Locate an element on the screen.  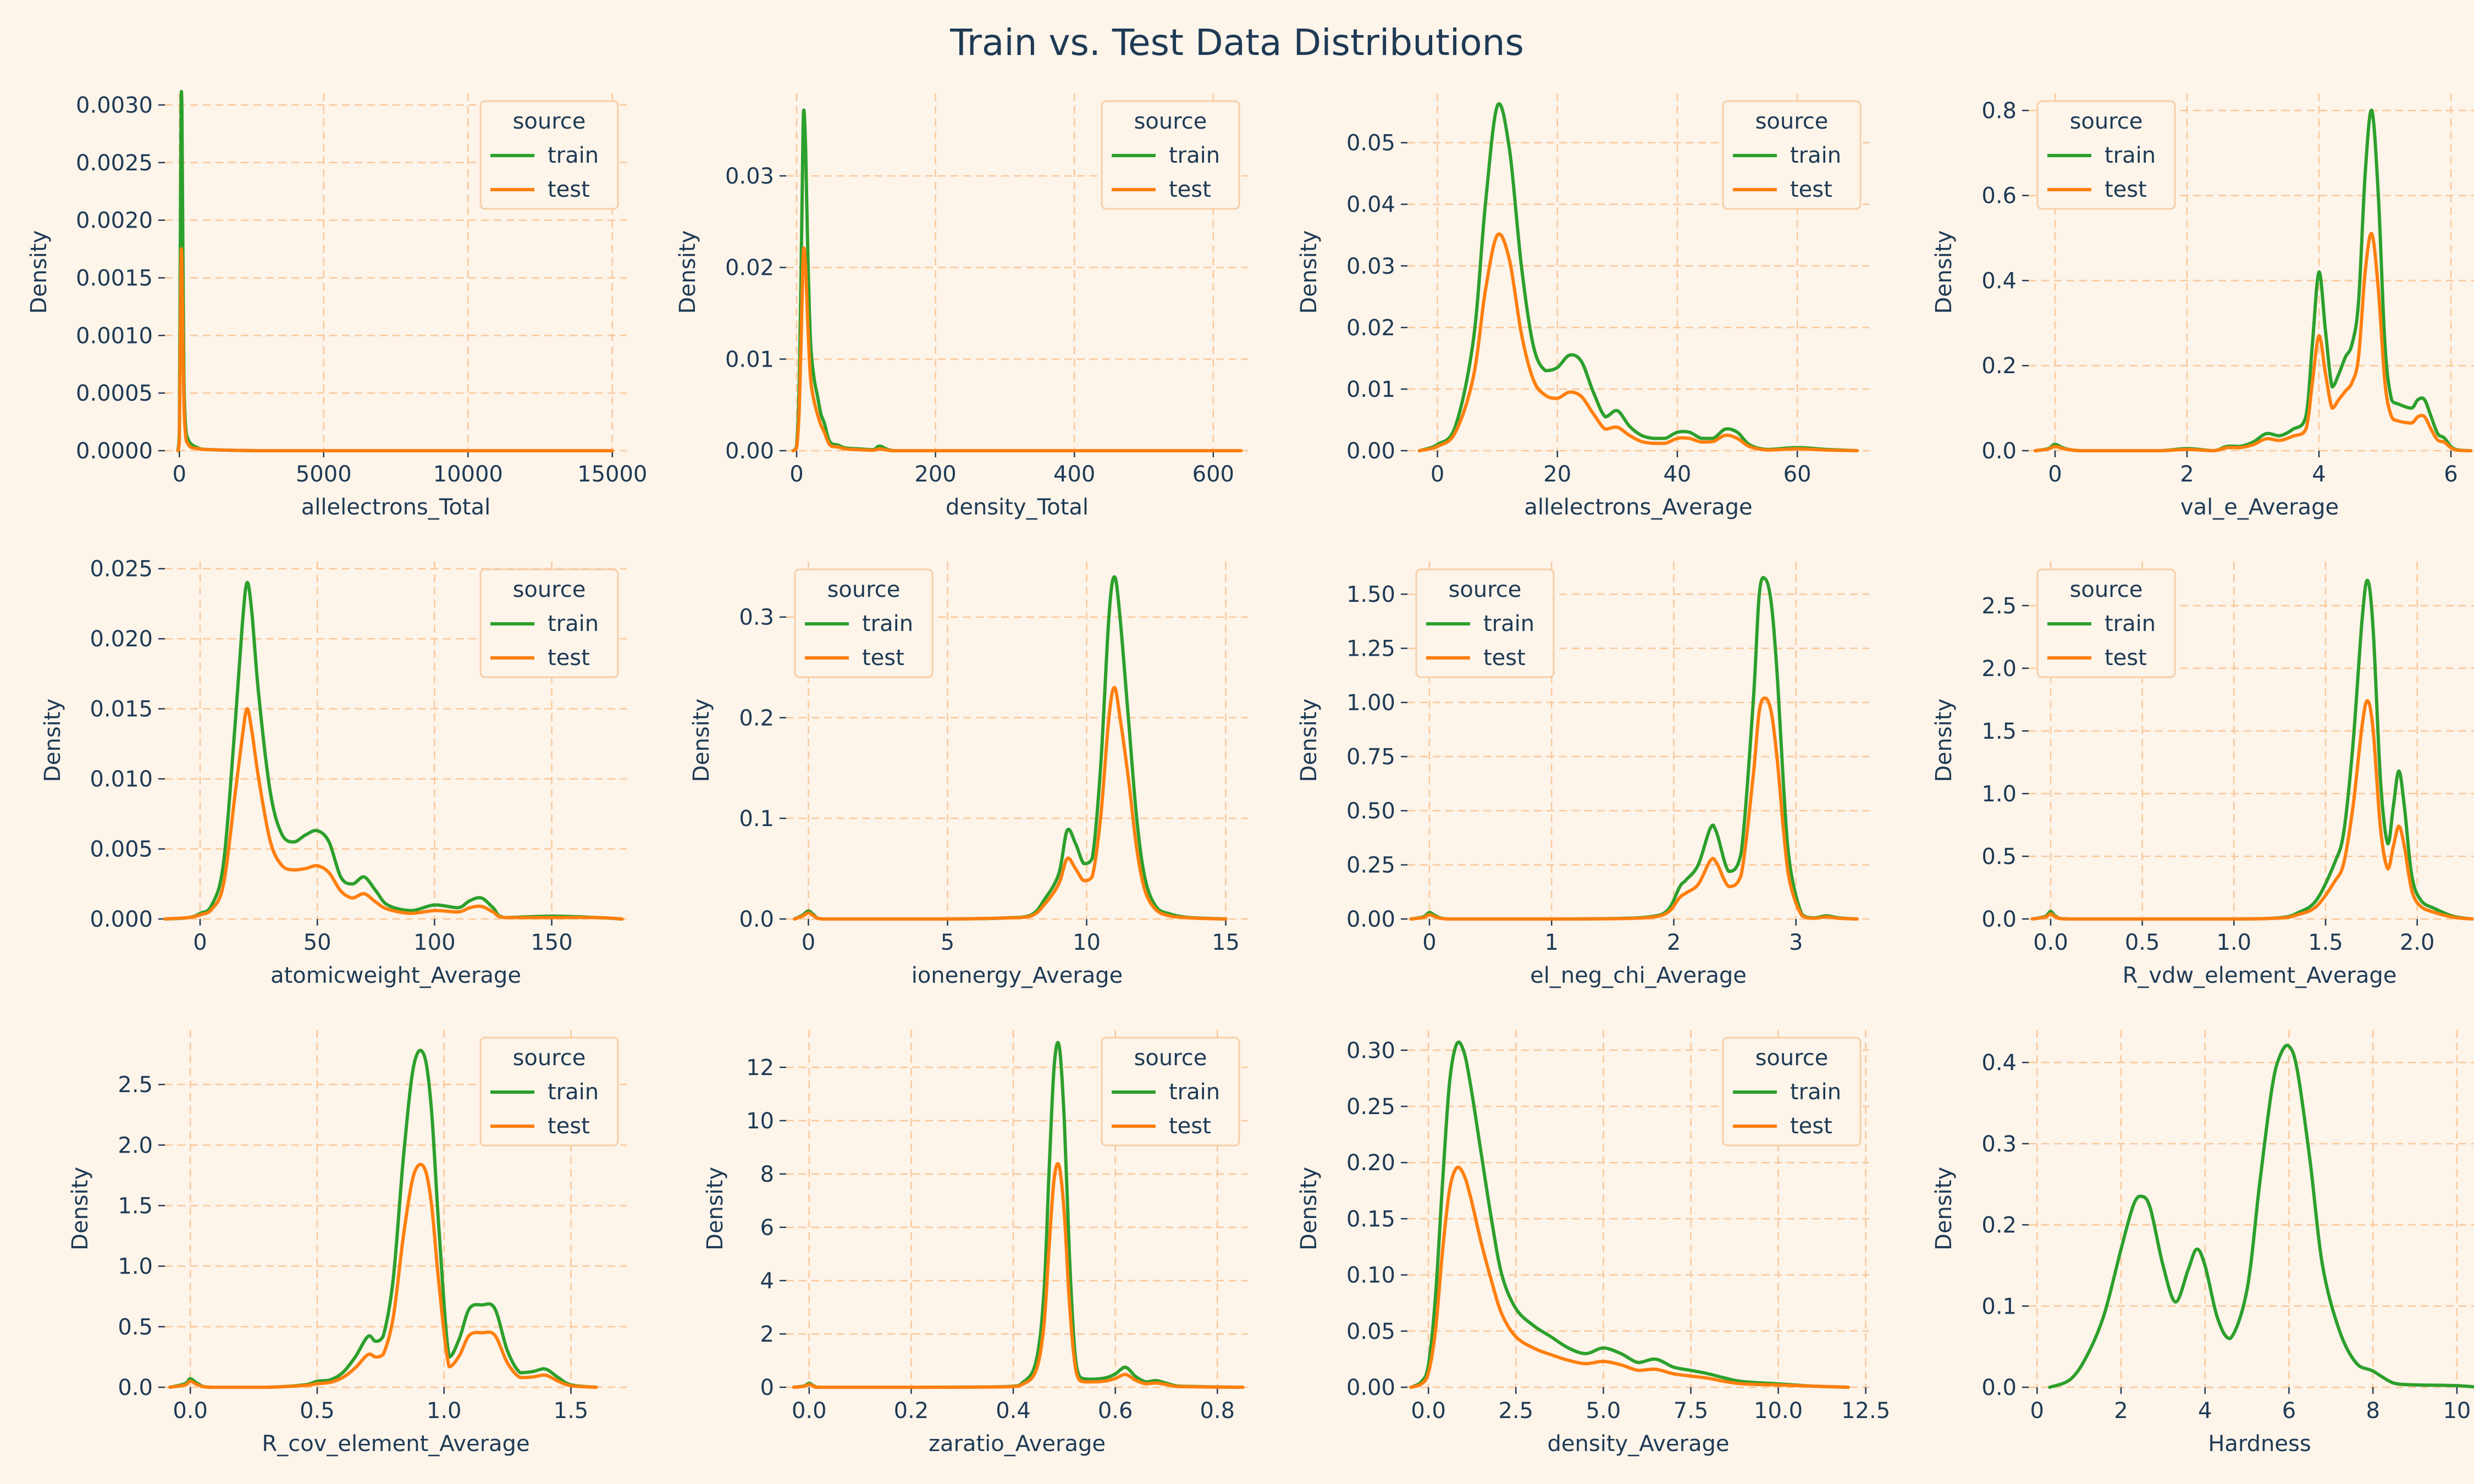
x-tick-label: 4 is located at coordinates (2205, 1411).